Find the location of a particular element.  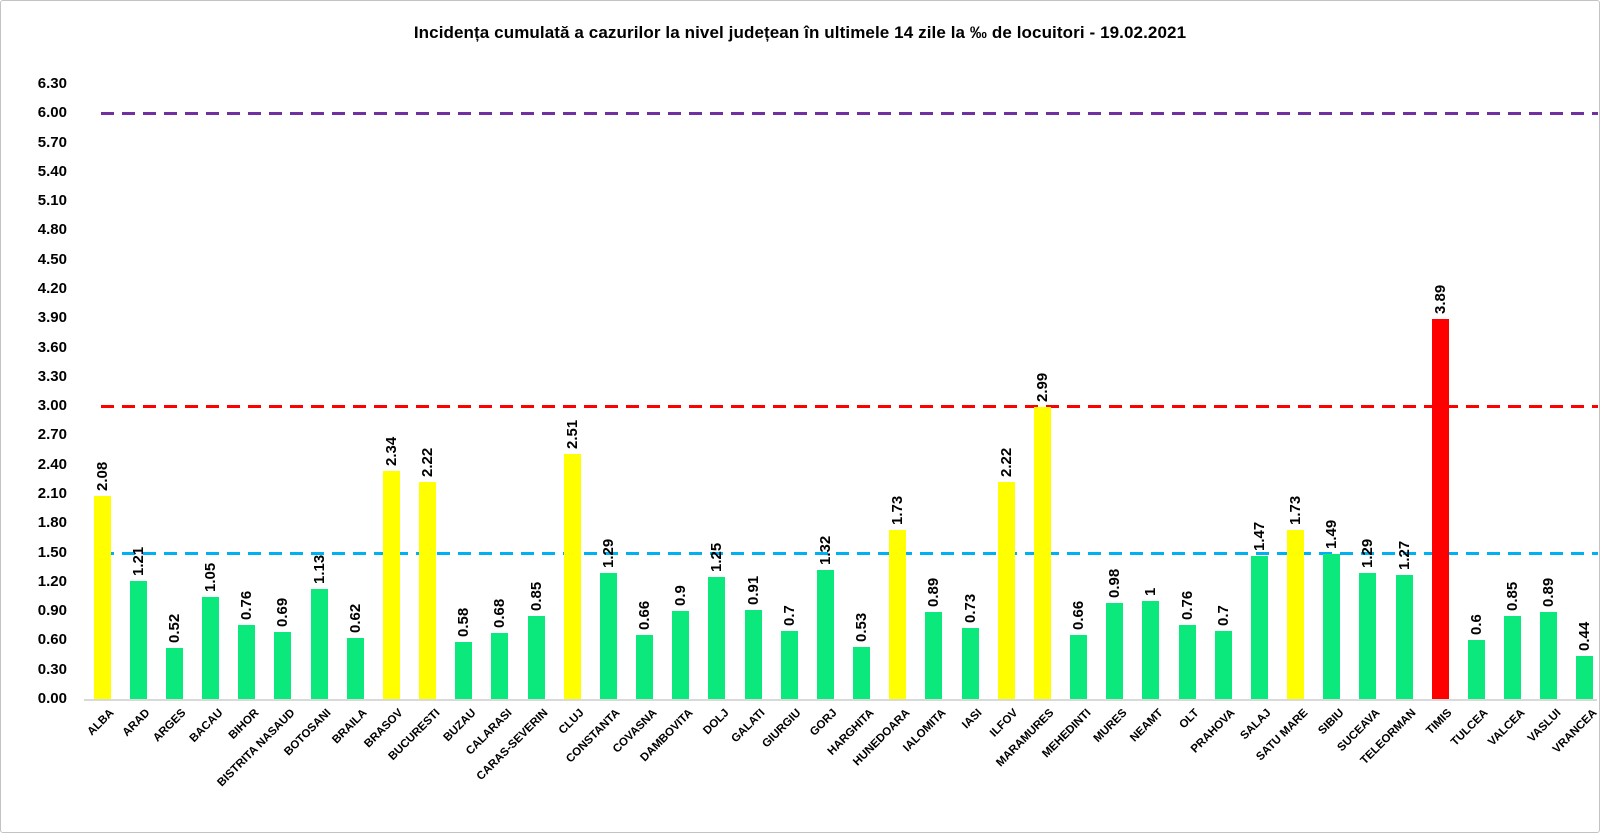

bar-ilfov is located at coordinates (1006, 590).